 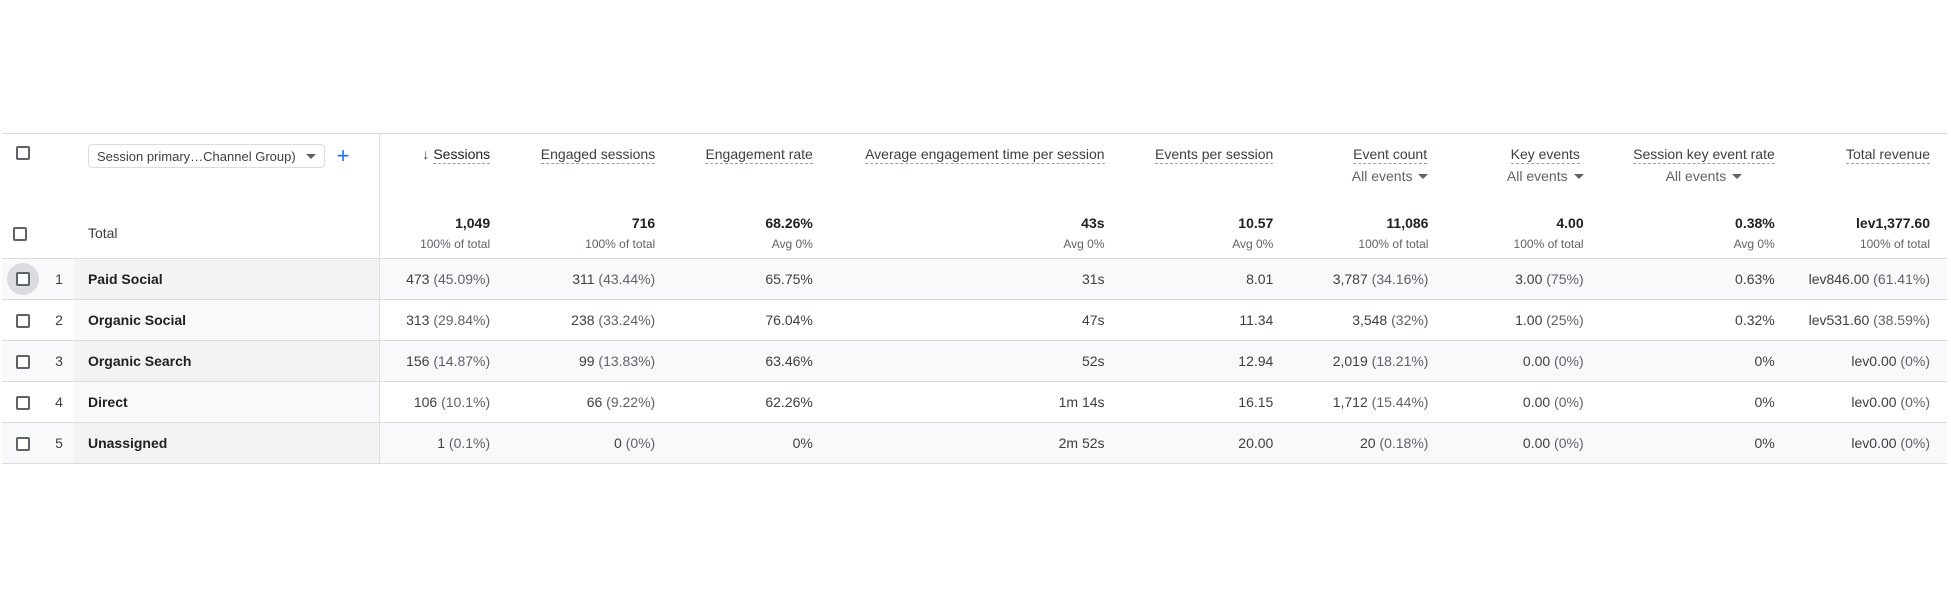 I want to click on row-cell: 11.34, so click(x=1206, y=320).